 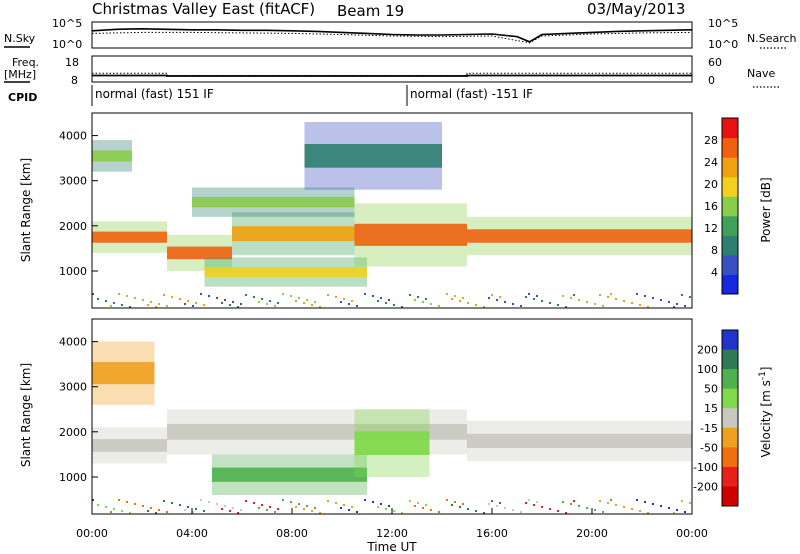 What do you see at coordinates (26, 210) in the screenshot?
I see `power-y-axis-label: Slant Range [km]` at bounding box center [26, 210].